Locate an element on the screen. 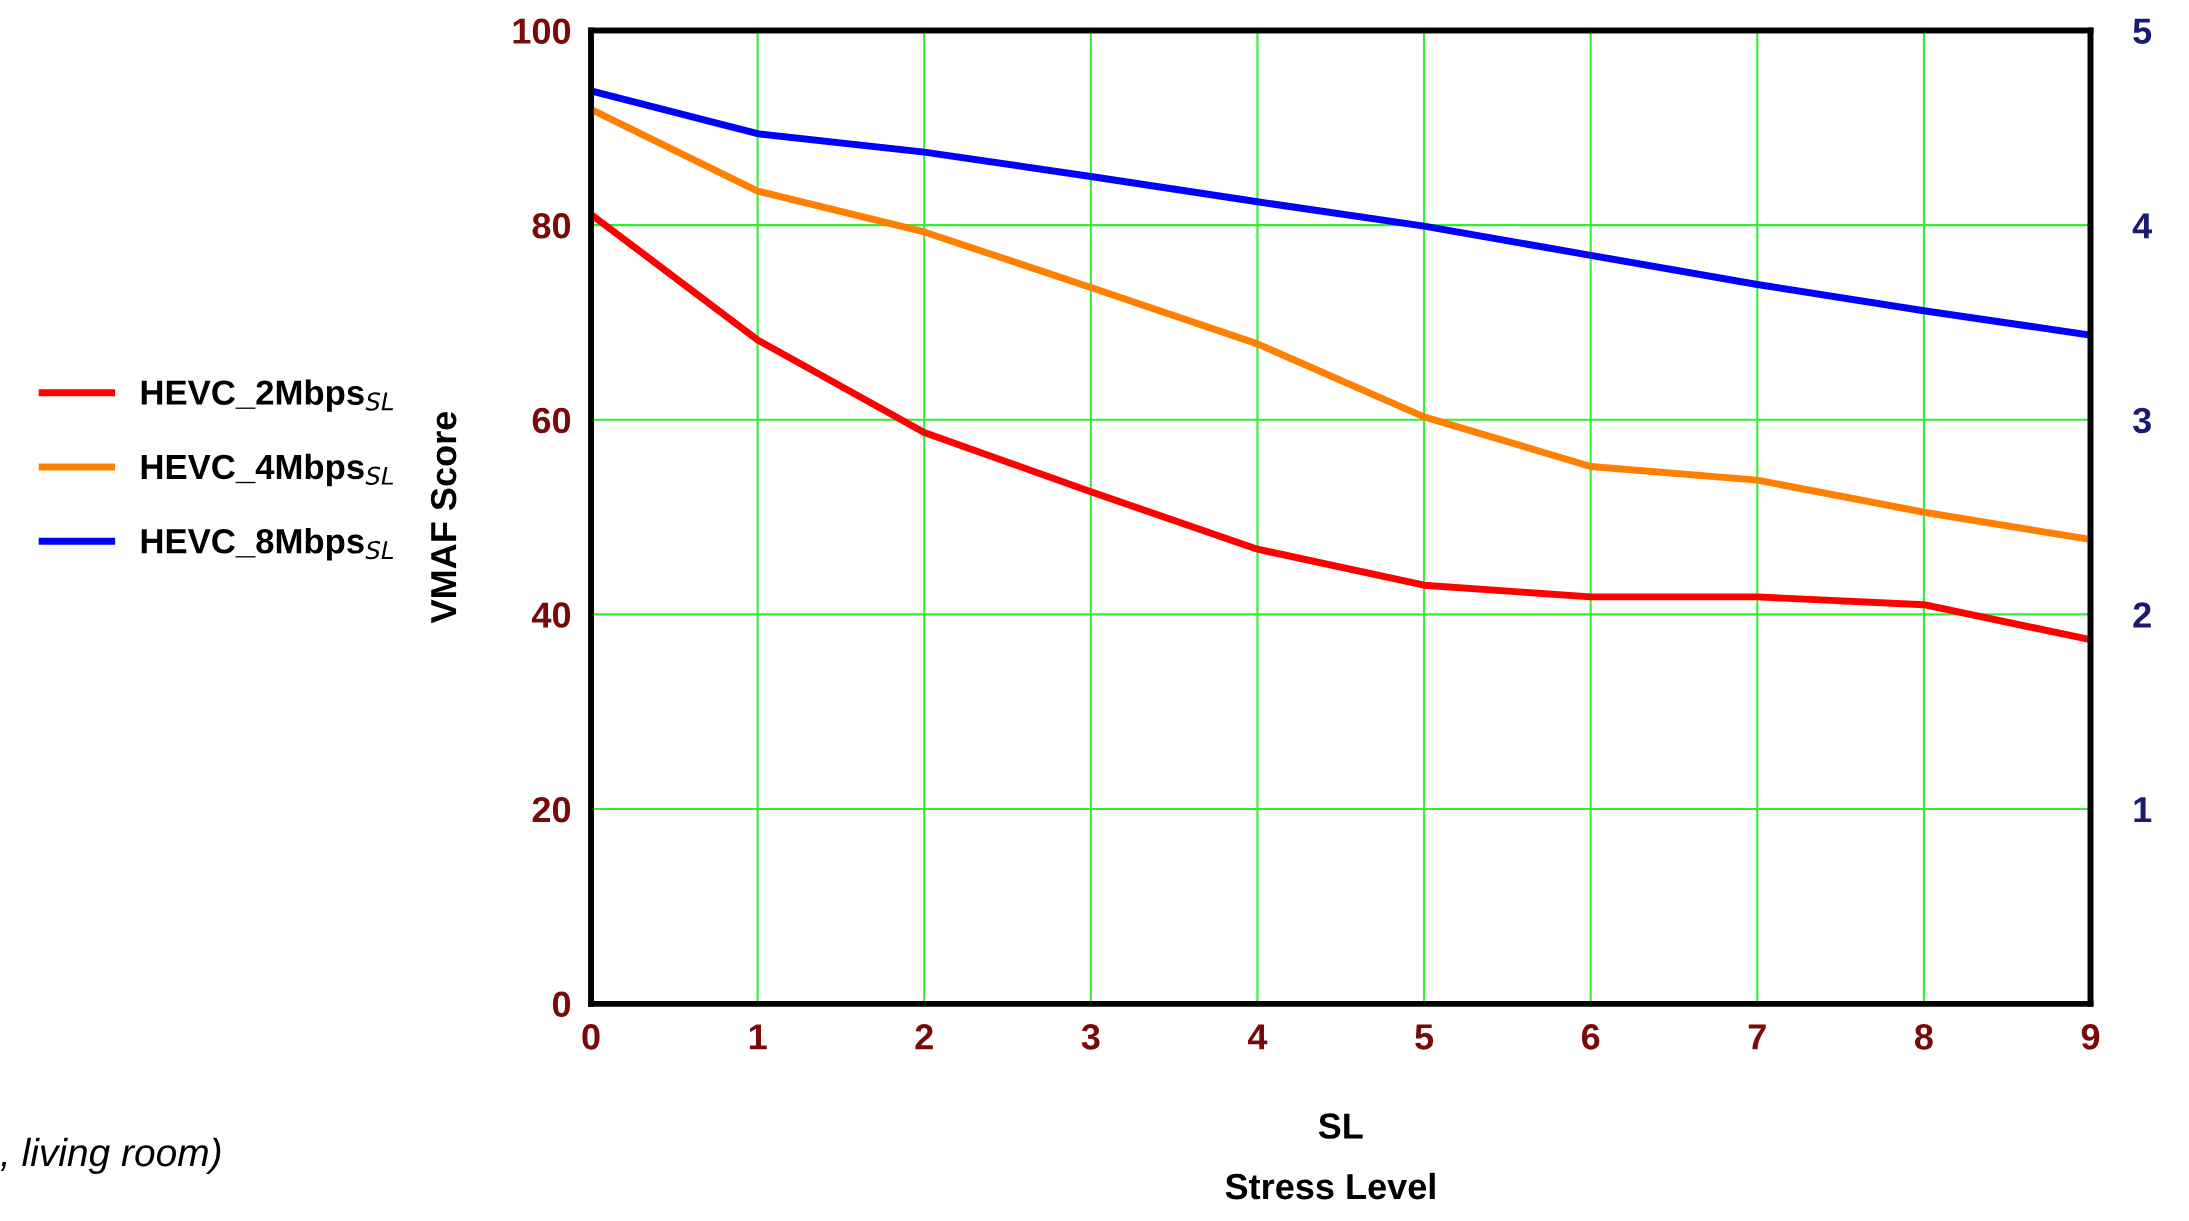 The height and width of the screenshot is (1221, 2189). legend-label: HEVC_4Mbps$_{SL}$ is located at coordinates (267, 470).